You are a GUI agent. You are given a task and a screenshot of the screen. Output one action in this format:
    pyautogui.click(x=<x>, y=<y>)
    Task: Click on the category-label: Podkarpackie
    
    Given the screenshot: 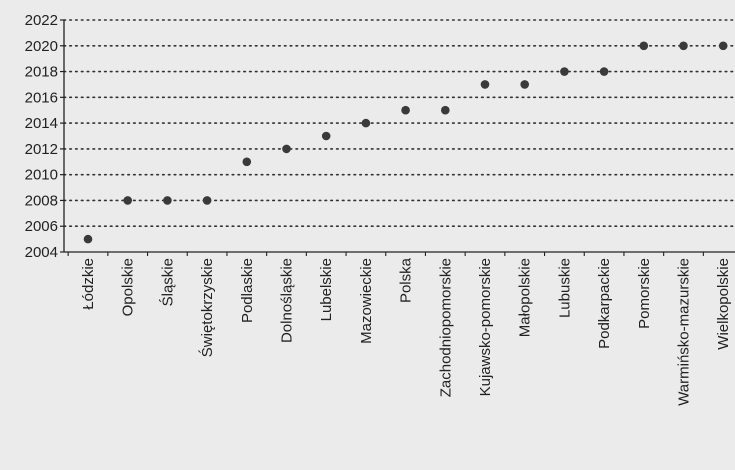 What is the action you would take?
    pyautogui.click(x=604, y=303)
    